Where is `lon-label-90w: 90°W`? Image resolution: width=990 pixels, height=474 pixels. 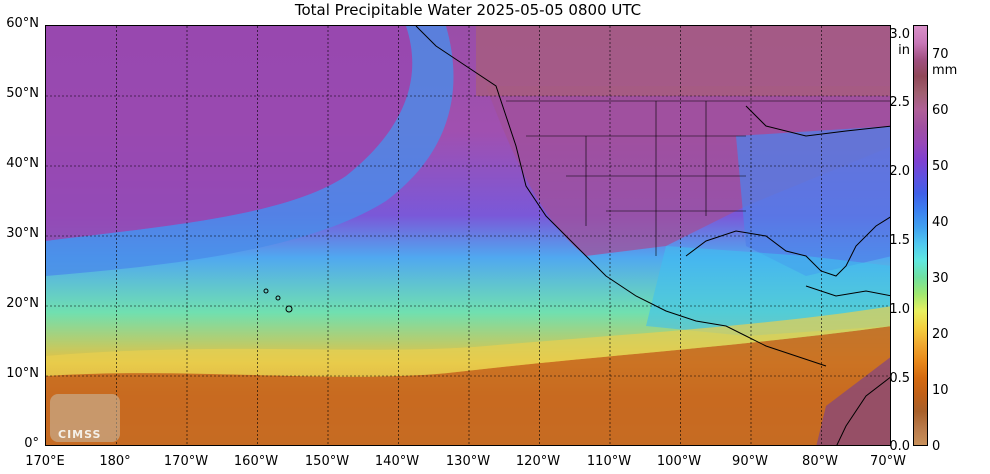 lon-label-90w: 90°W is located at coordinates (750, 461).